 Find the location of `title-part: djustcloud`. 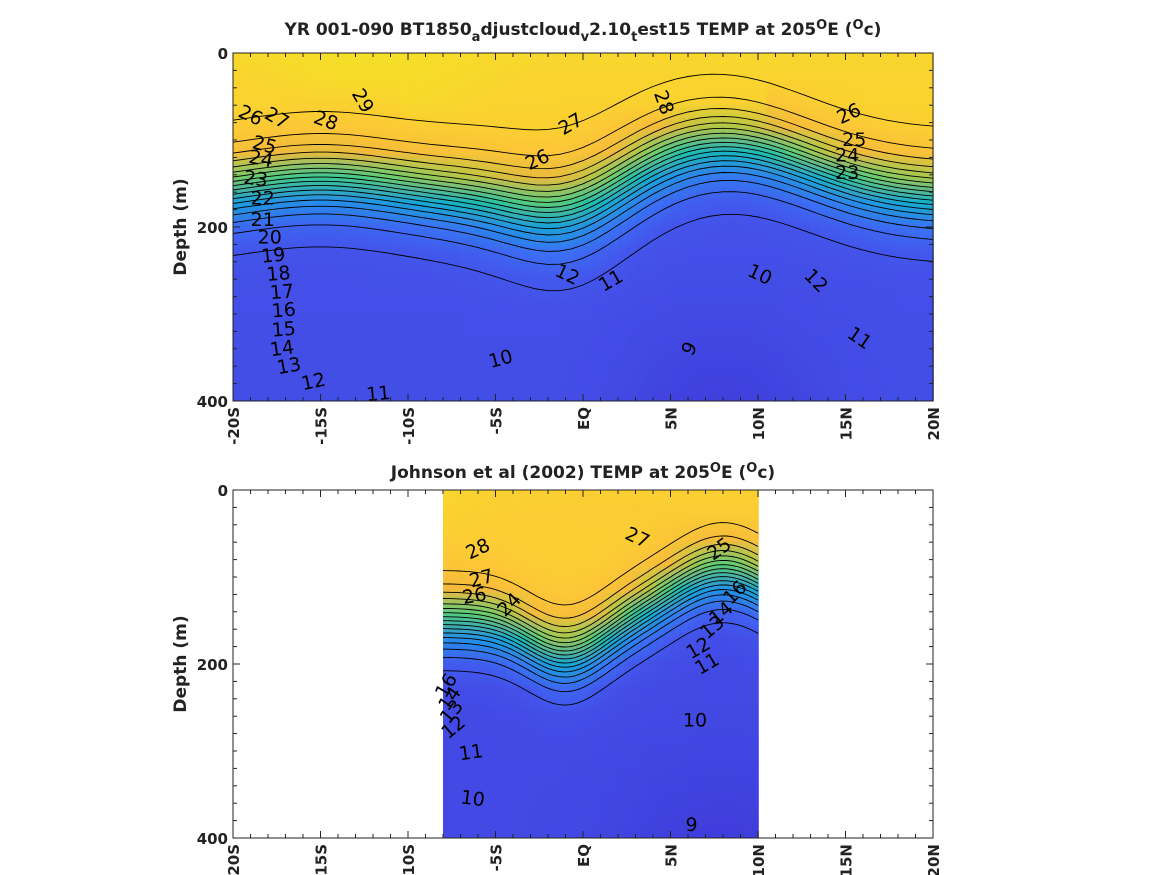

title-part: djustcloud is located at coordinates (530, 30).